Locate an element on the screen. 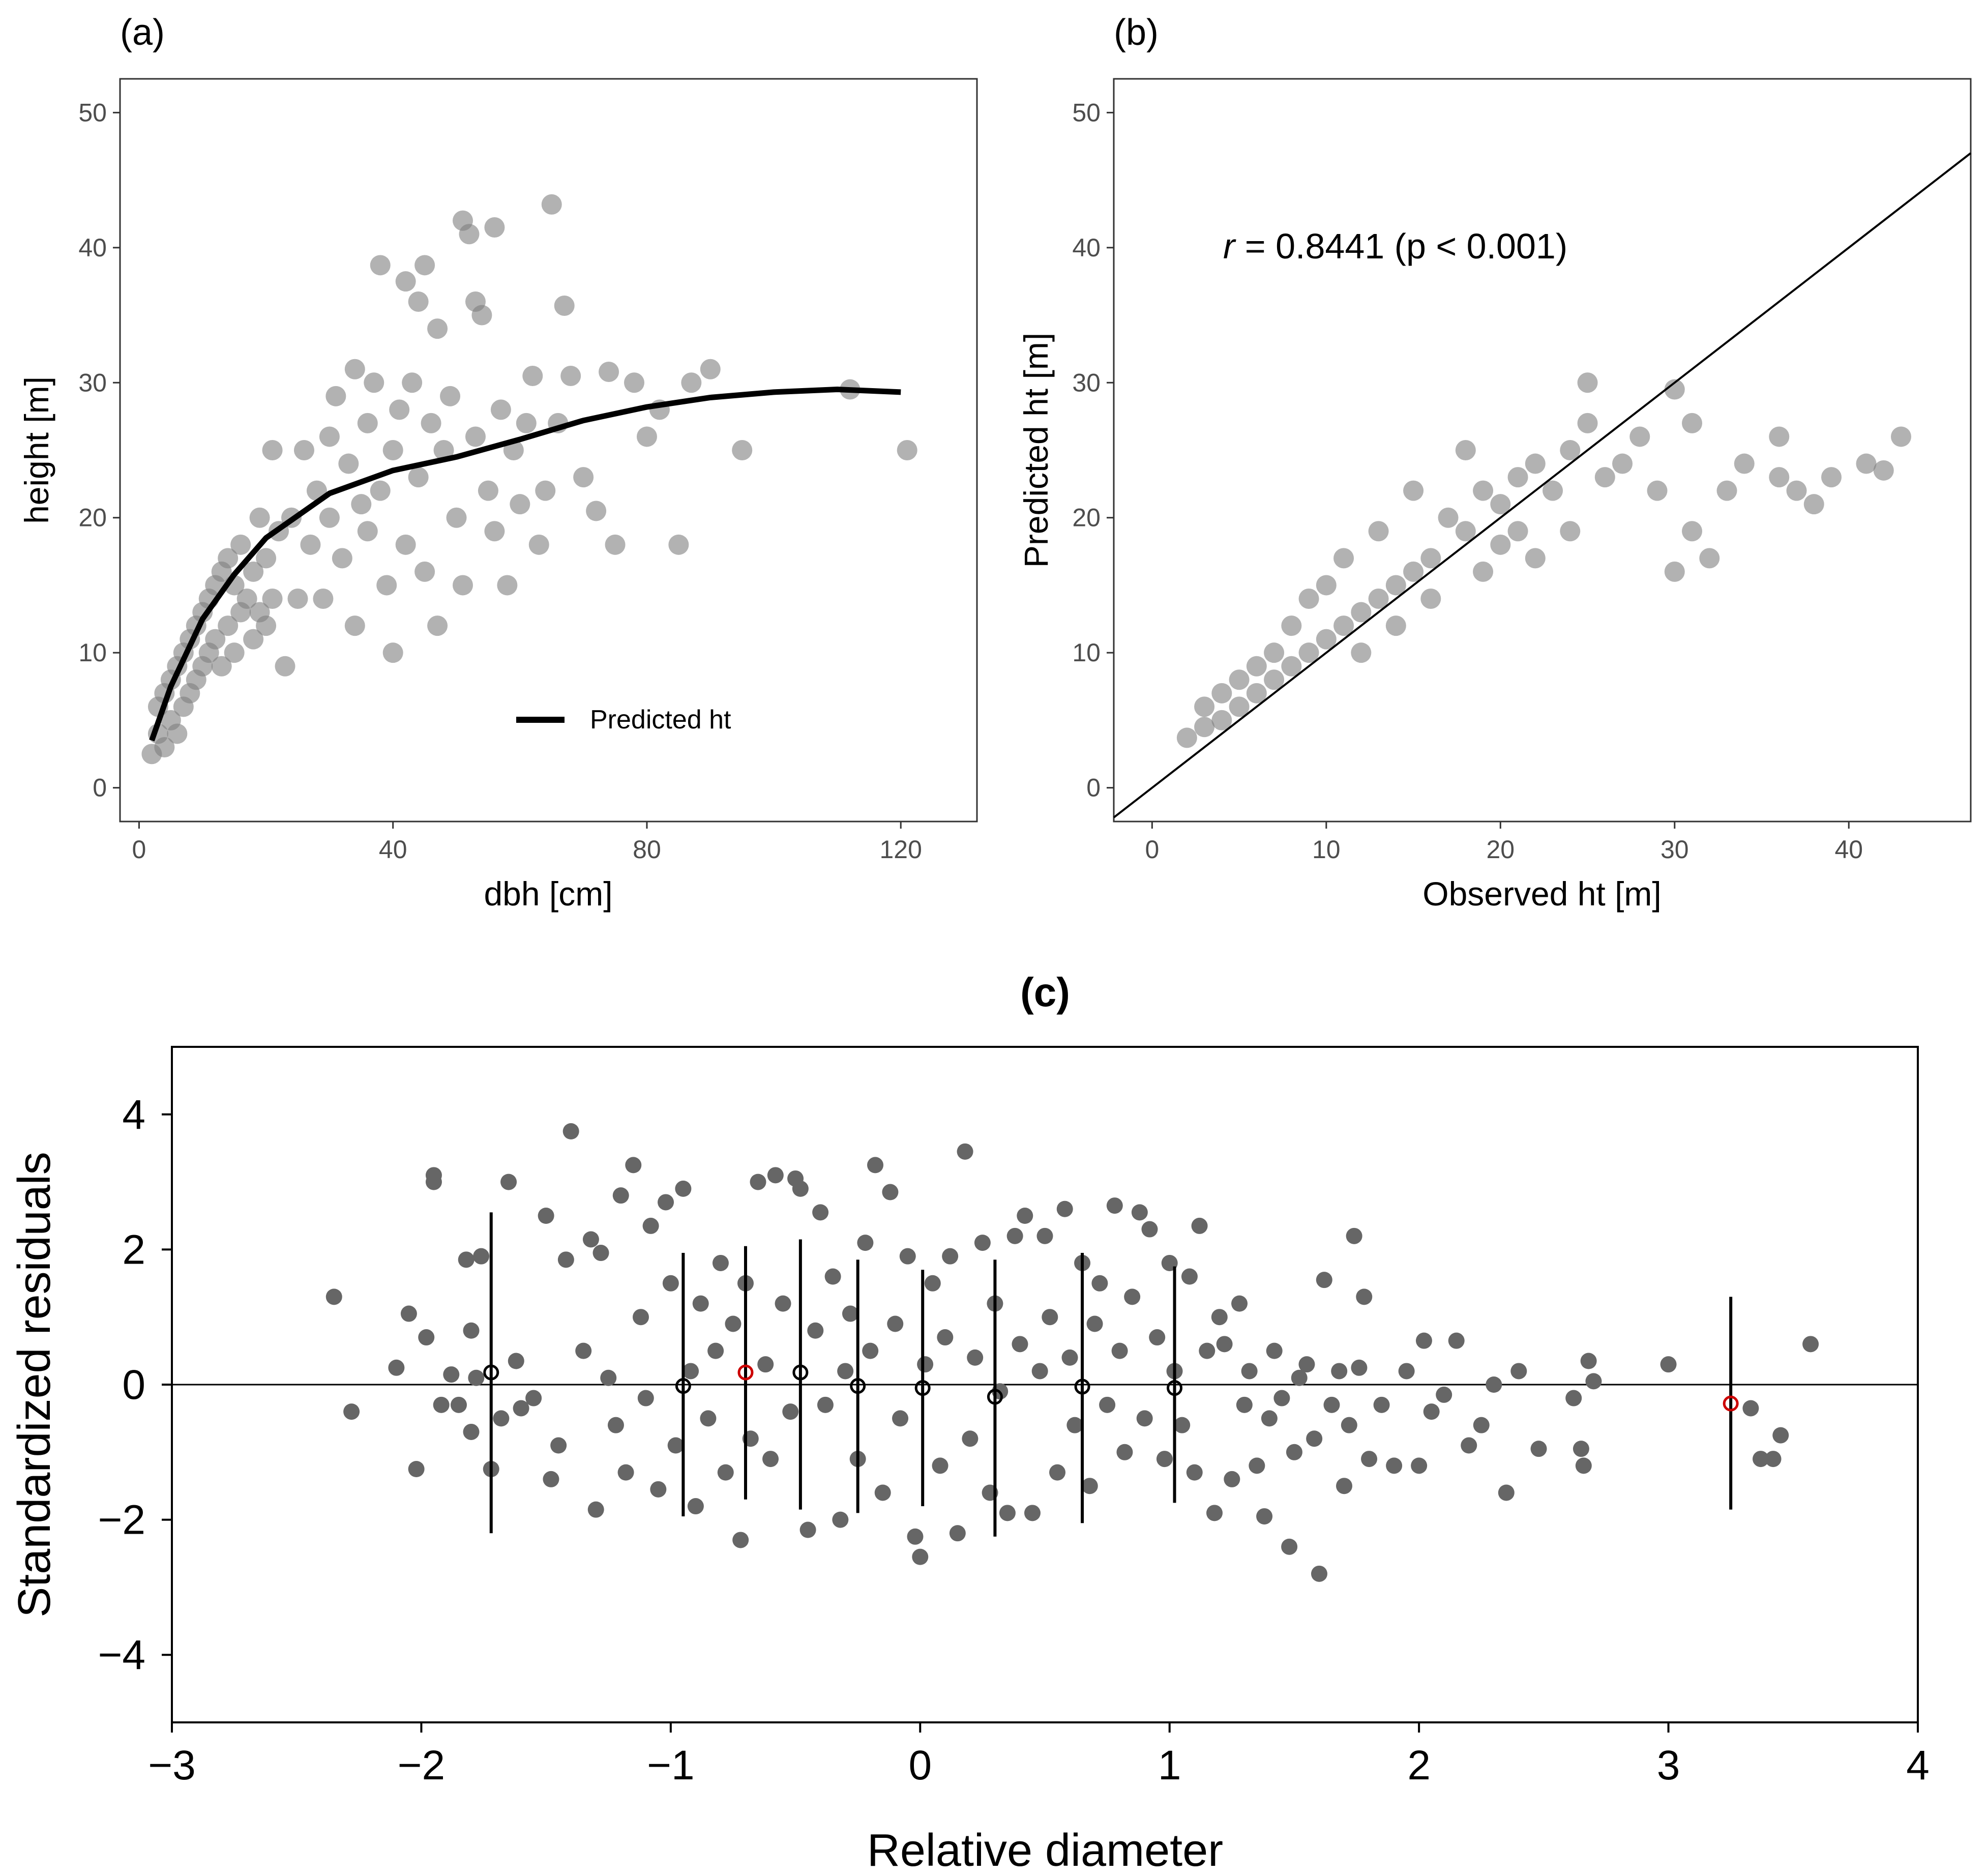  panel-c-title: (c) is located at coordinates (1045, 992).